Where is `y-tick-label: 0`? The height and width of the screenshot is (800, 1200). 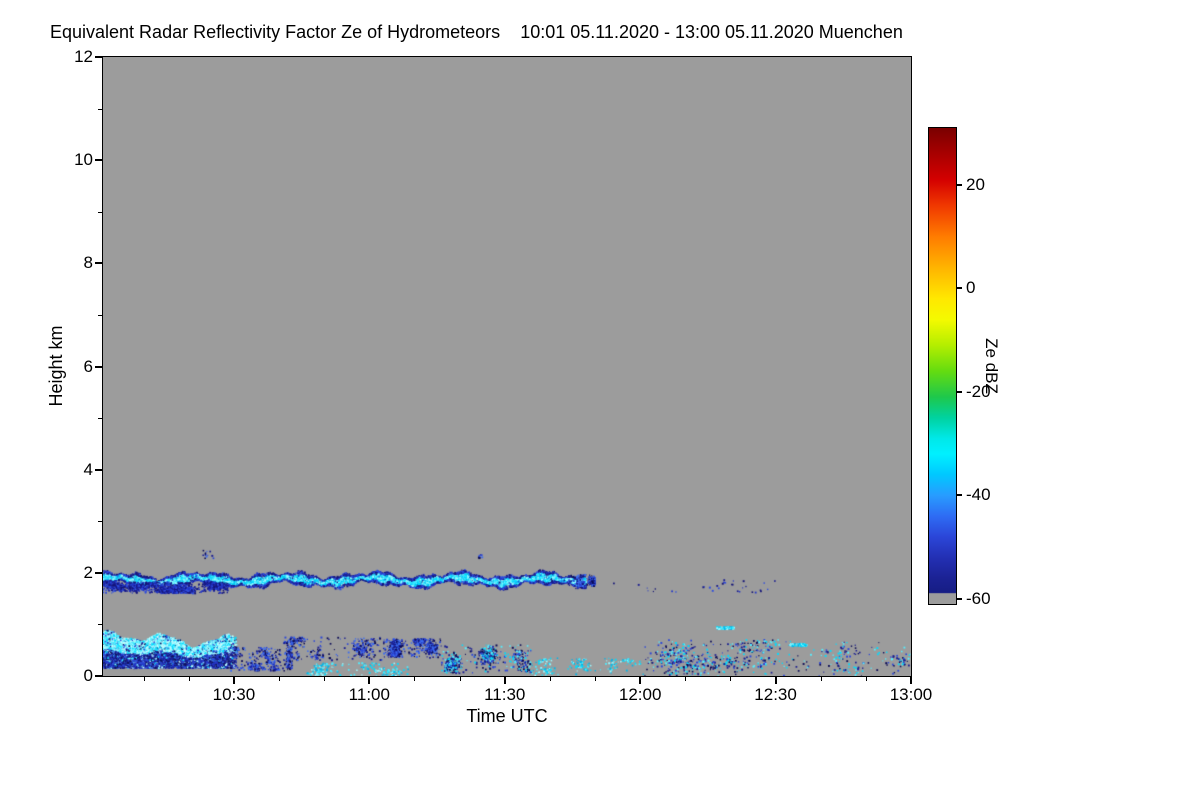
y-tick-label: 0 is located at coordinates (88, 675).